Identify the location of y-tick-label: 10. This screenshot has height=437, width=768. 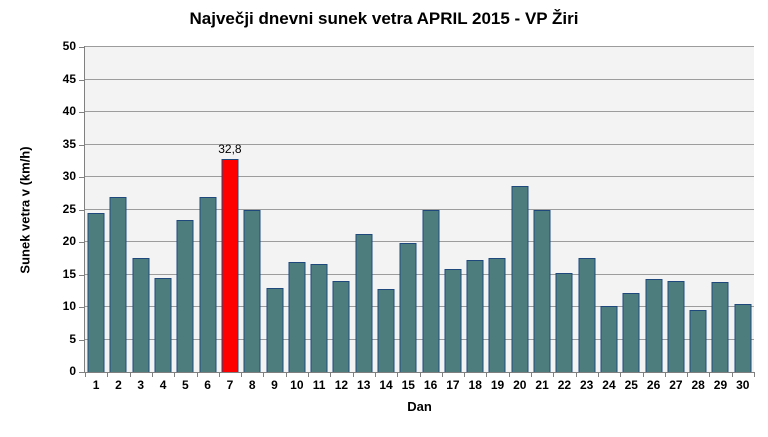
(69, 306).